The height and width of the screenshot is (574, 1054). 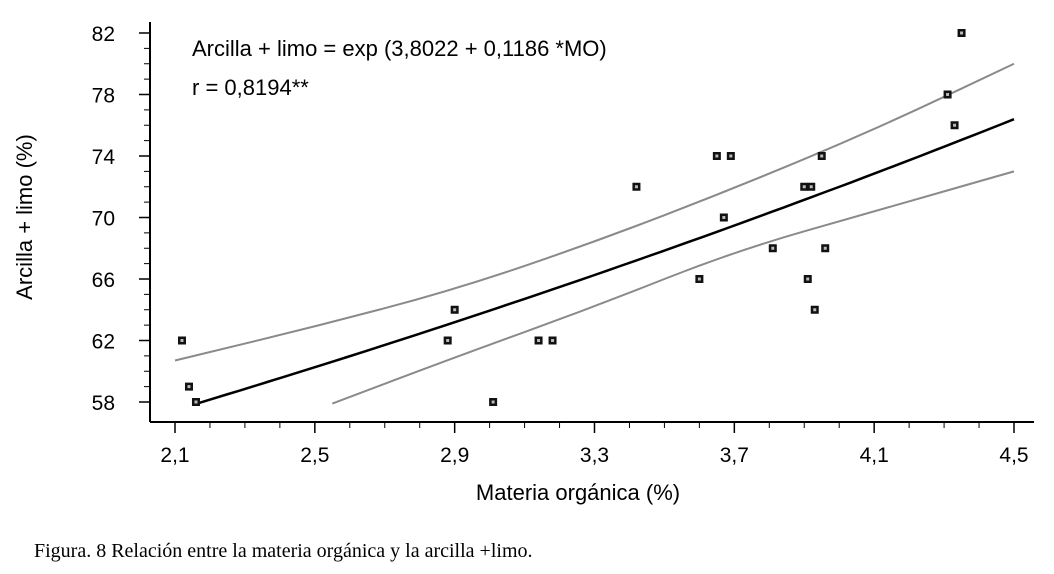 I want to click on x-tick-label: 2,9, so click(x=454, y=455).